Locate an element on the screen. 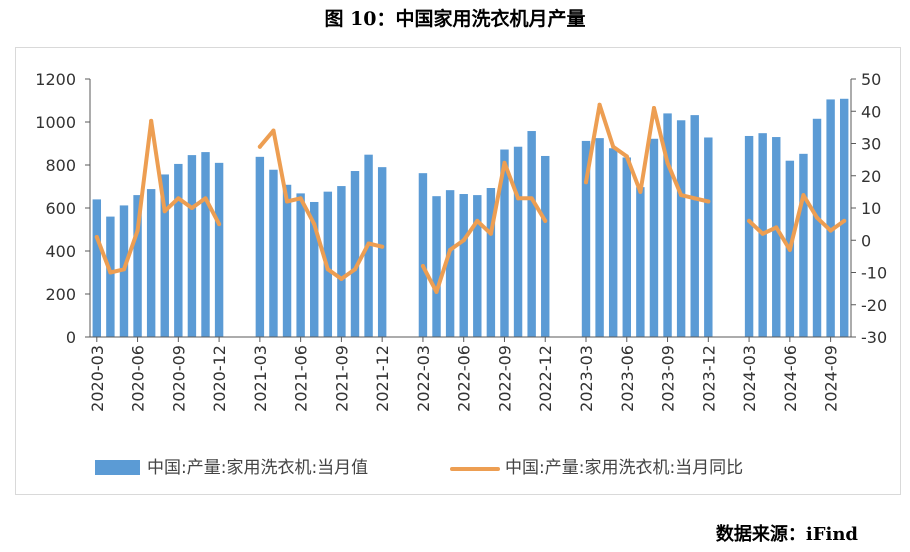 The height and width of the screenshot is (552, 910). y-left-tick-label: 600 is located at coordinates (60, 208).